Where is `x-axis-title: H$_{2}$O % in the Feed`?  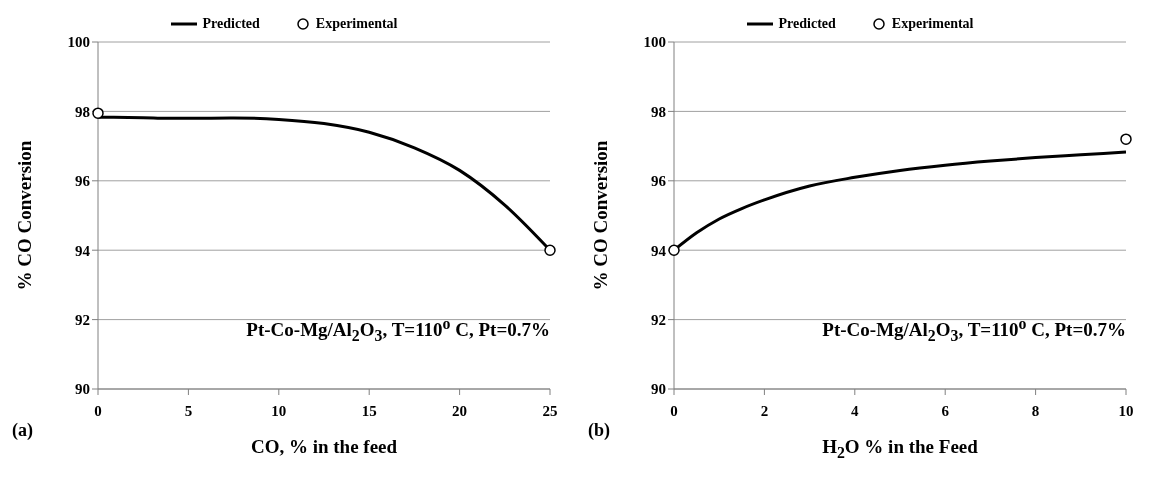 x-axis-title: H$_{2}$O % in the Feed is located at coordinates (900, 449).